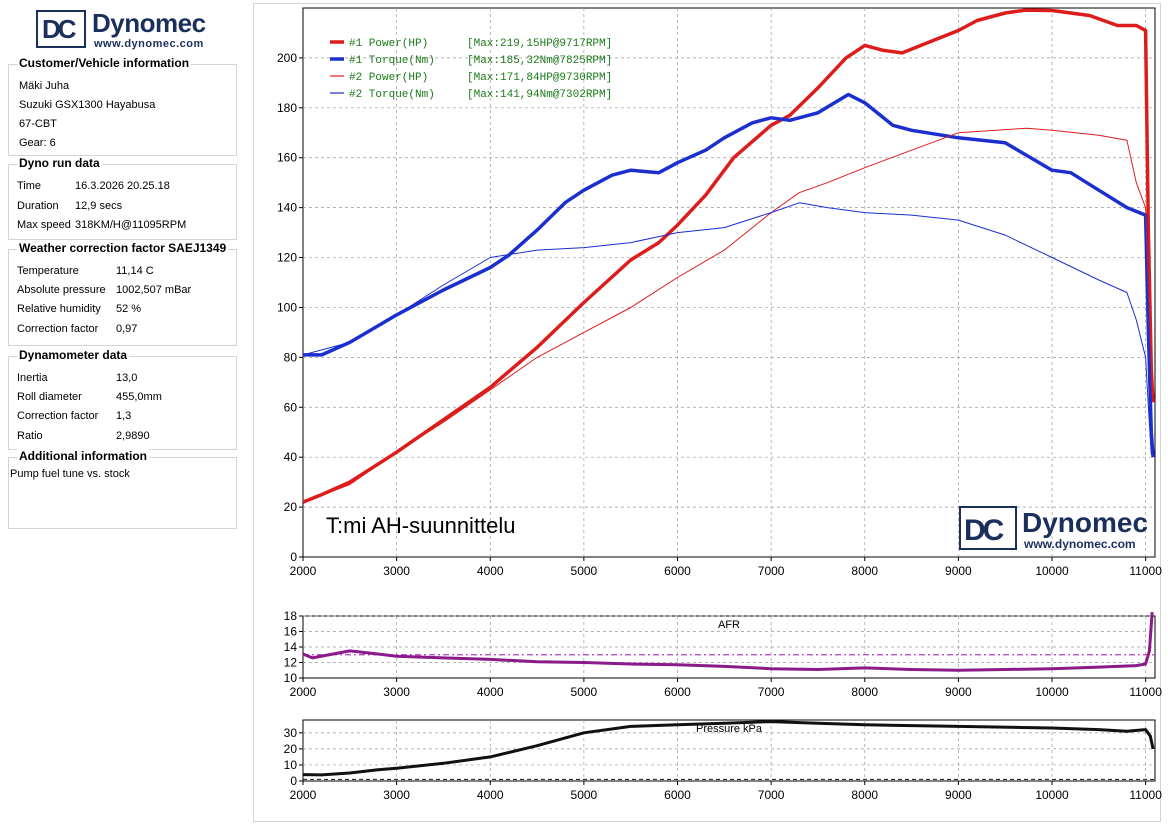  I want to click on field-value: 52 %, so click(129, 309).